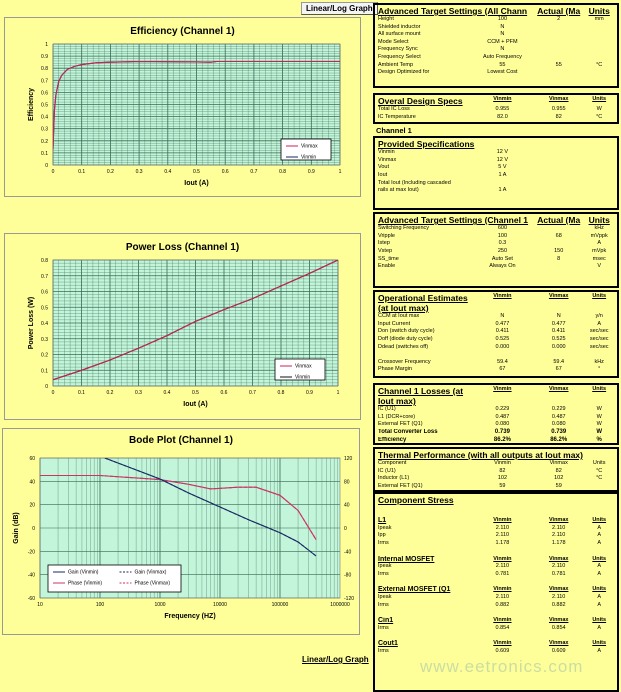 The height and width of the screenshot is (692, 621). I want to click on y2-tick-label: -40, so click(347, 552).